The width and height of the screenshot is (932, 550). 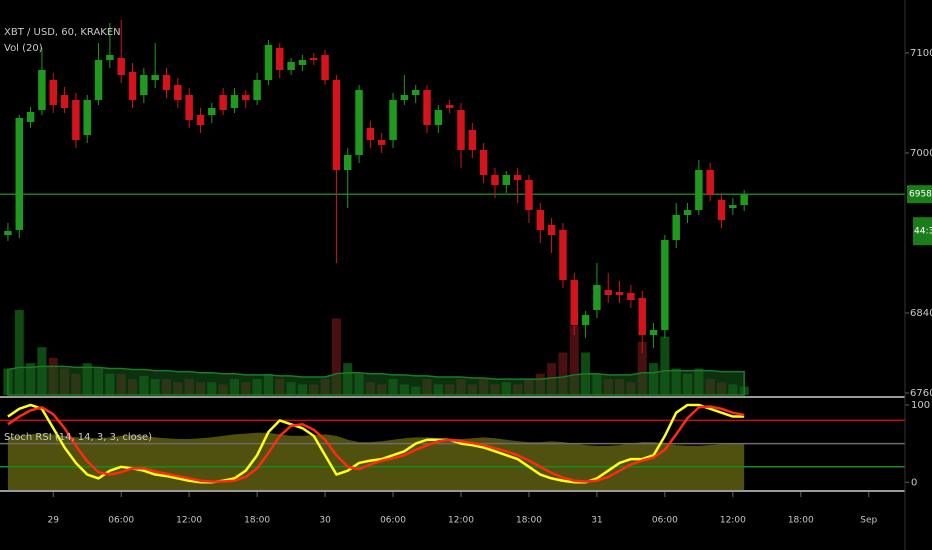 What do you see at coordinates (78, 437) in the screenshot?
I see `indicator-title: Stoch RSI (14, 14, 3, 3, close)` at bounding box center [78, 437].